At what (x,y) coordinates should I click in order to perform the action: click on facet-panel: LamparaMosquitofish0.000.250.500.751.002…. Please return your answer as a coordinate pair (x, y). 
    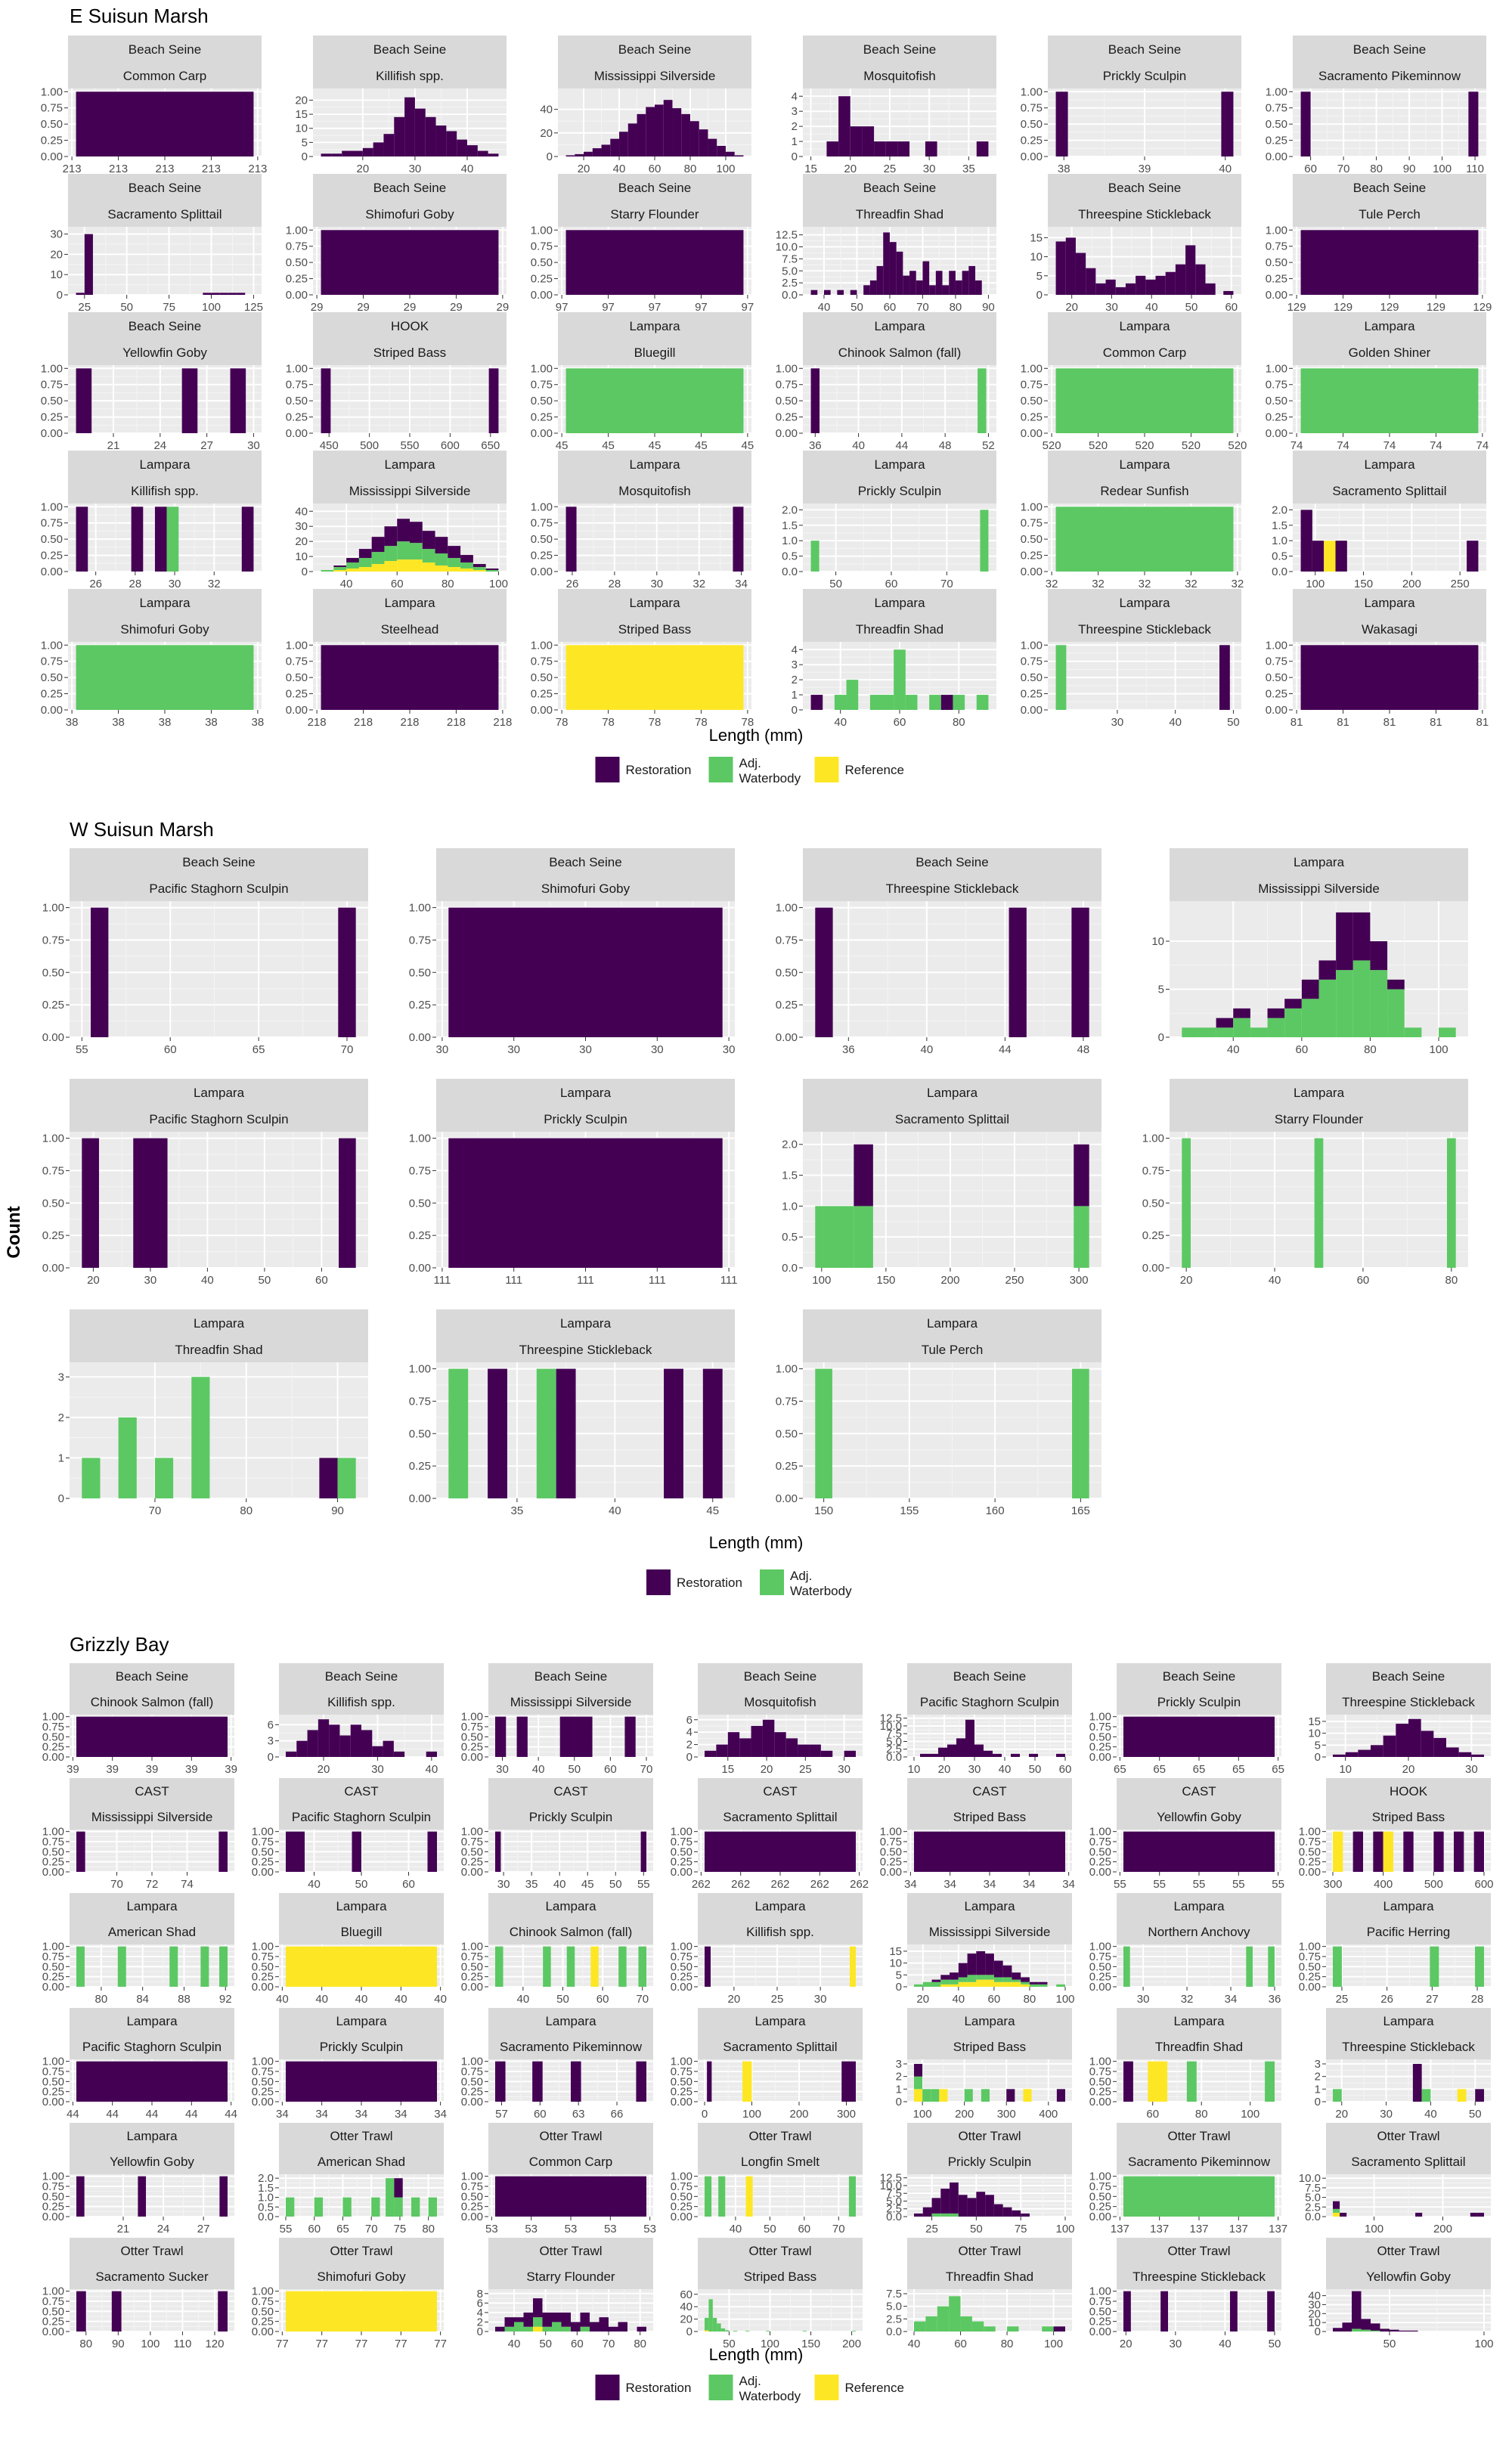
    Looking at the image, I should click on (641, 520).